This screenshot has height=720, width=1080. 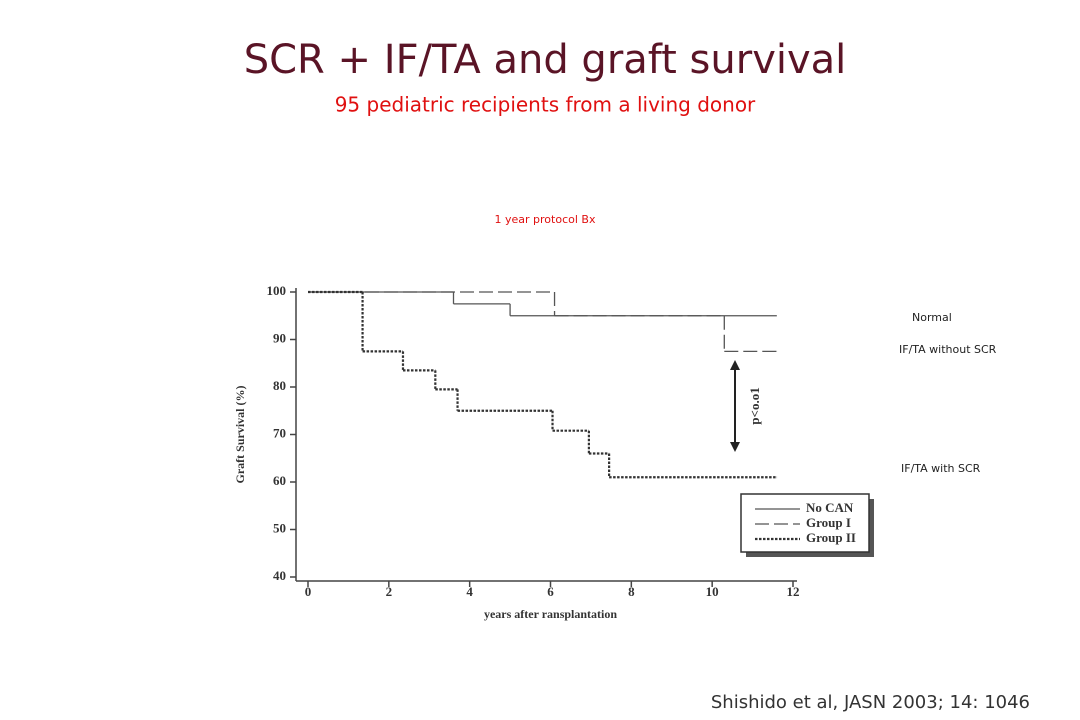 I want to click on p-value: p<o.o1, so click(x=754, y=405).